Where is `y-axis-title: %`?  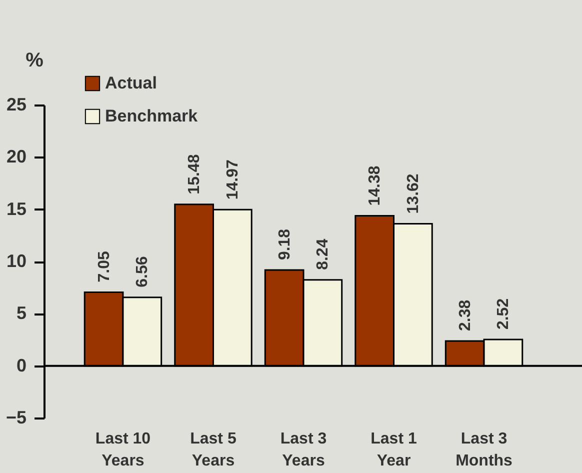
y-axis-title: % is located at coordinates (35, 61).